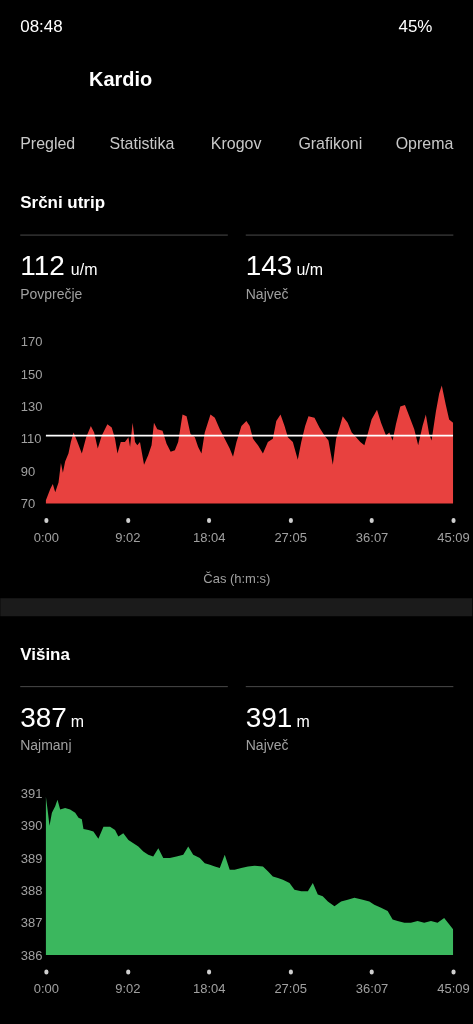 The width and height of the screenshot is (473, 1024). I want to click on y-tick-label: 70, so click(28, 504).